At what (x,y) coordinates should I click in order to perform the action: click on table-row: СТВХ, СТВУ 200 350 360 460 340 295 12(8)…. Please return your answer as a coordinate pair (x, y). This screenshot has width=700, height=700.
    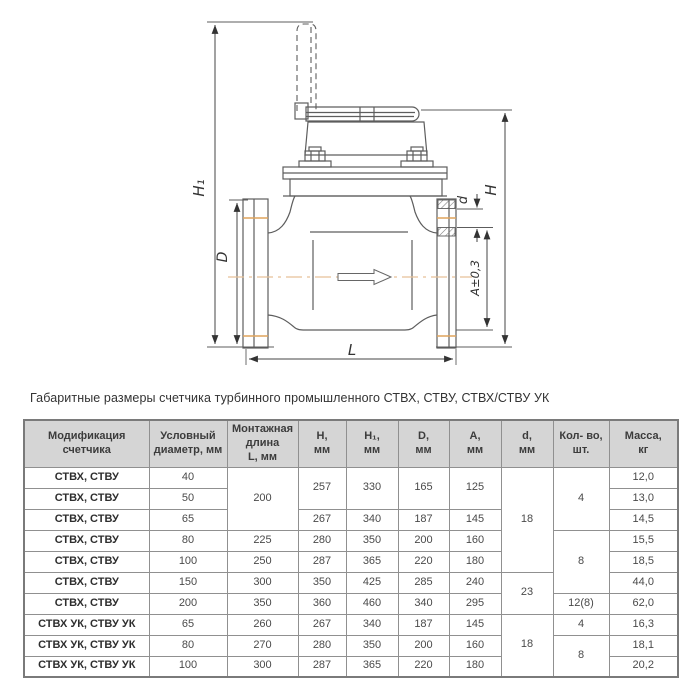
    Looking at the image, I should click on (351, 603).